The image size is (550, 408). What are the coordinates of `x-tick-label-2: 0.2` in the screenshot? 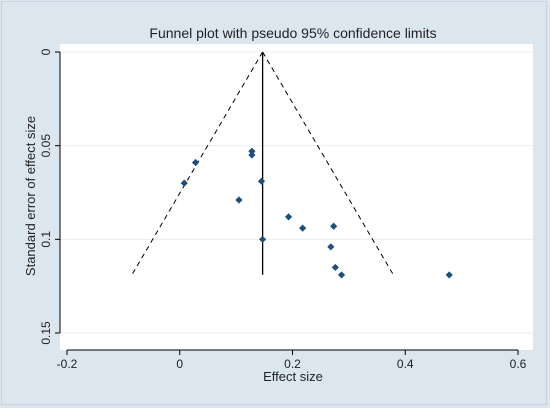 It's located at (292, 364).